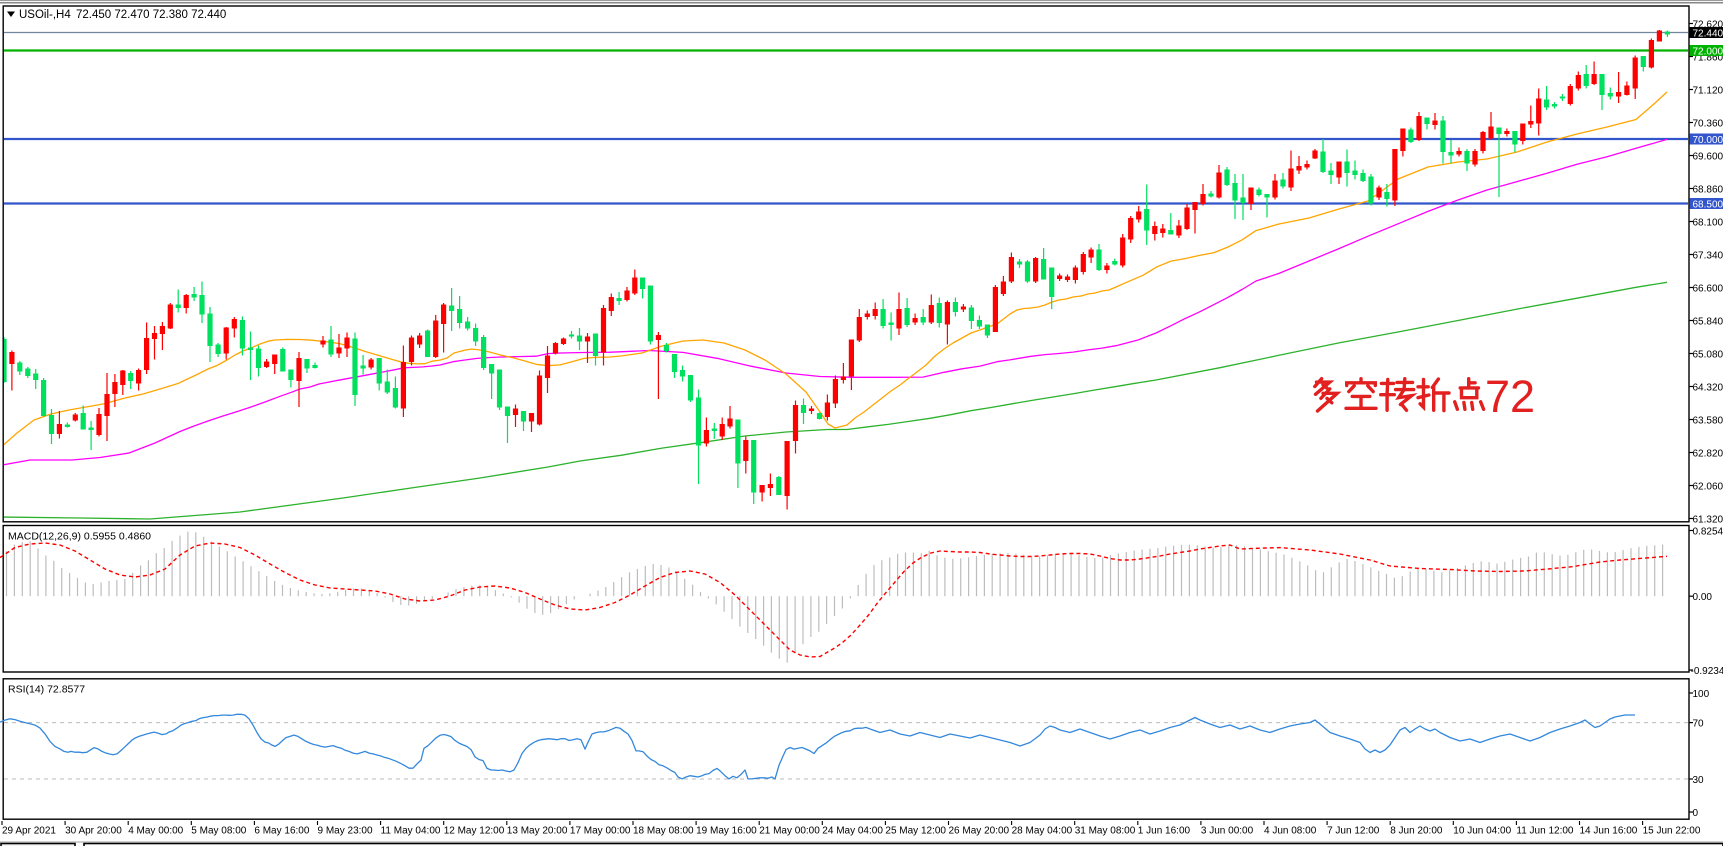  What do you see at coordinates (979, 831) in the screenshot?
I see `svg-text: 26 May 20:00` at bounding box center [979, 831].